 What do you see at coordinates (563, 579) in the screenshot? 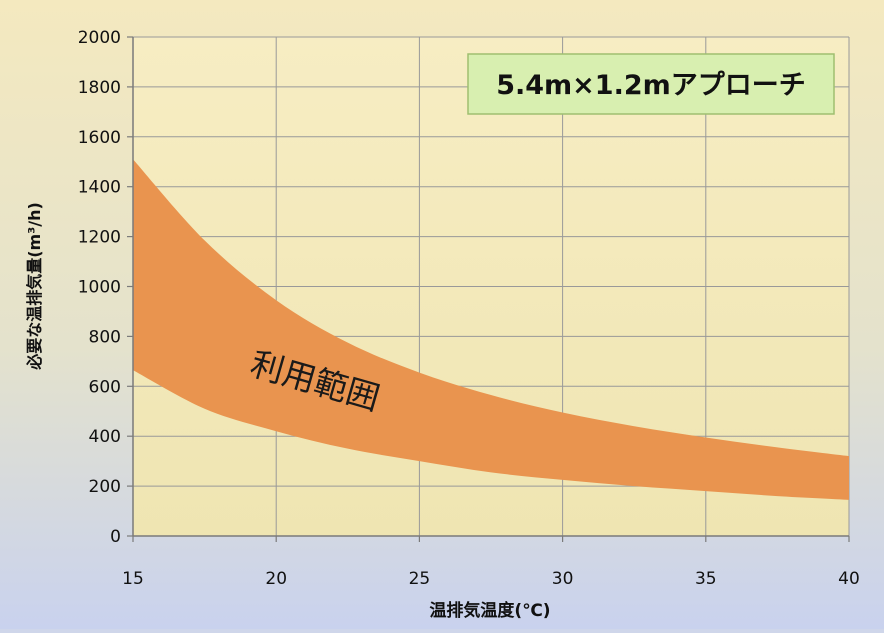
I see `x-tick-label: 30` at bounding box center [563, 579].